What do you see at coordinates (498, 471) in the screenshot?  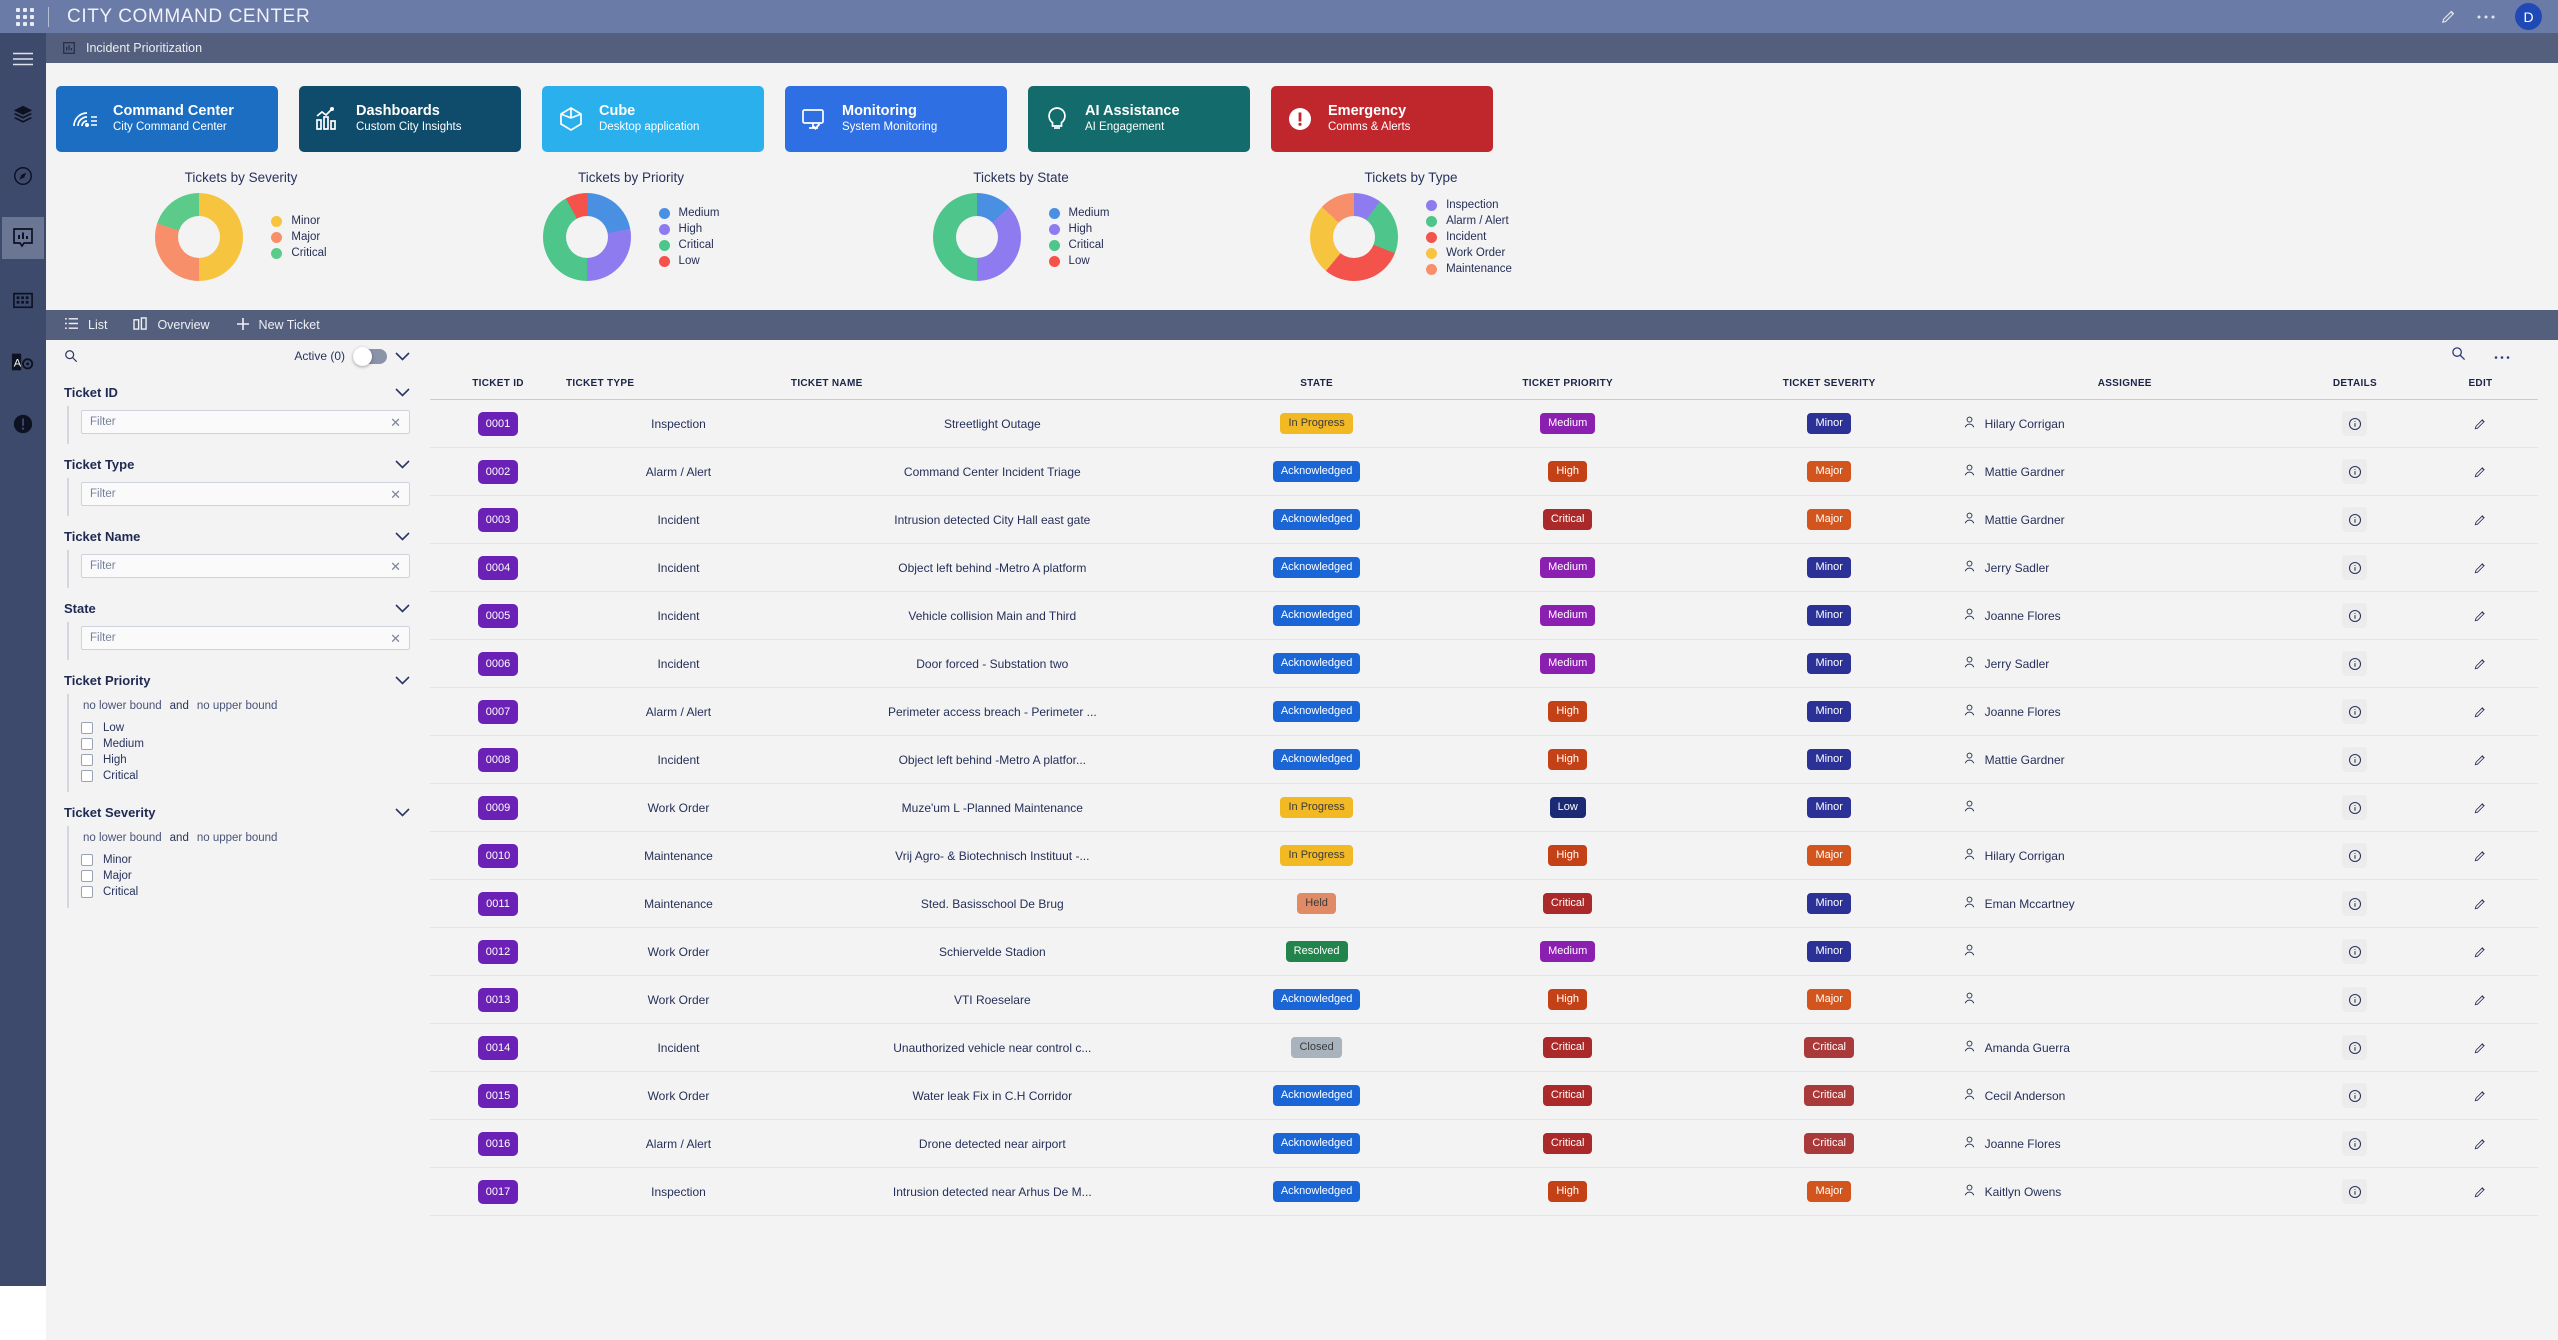 I see `ticket-id-badge: 0002` at bounding box center [498, 471].